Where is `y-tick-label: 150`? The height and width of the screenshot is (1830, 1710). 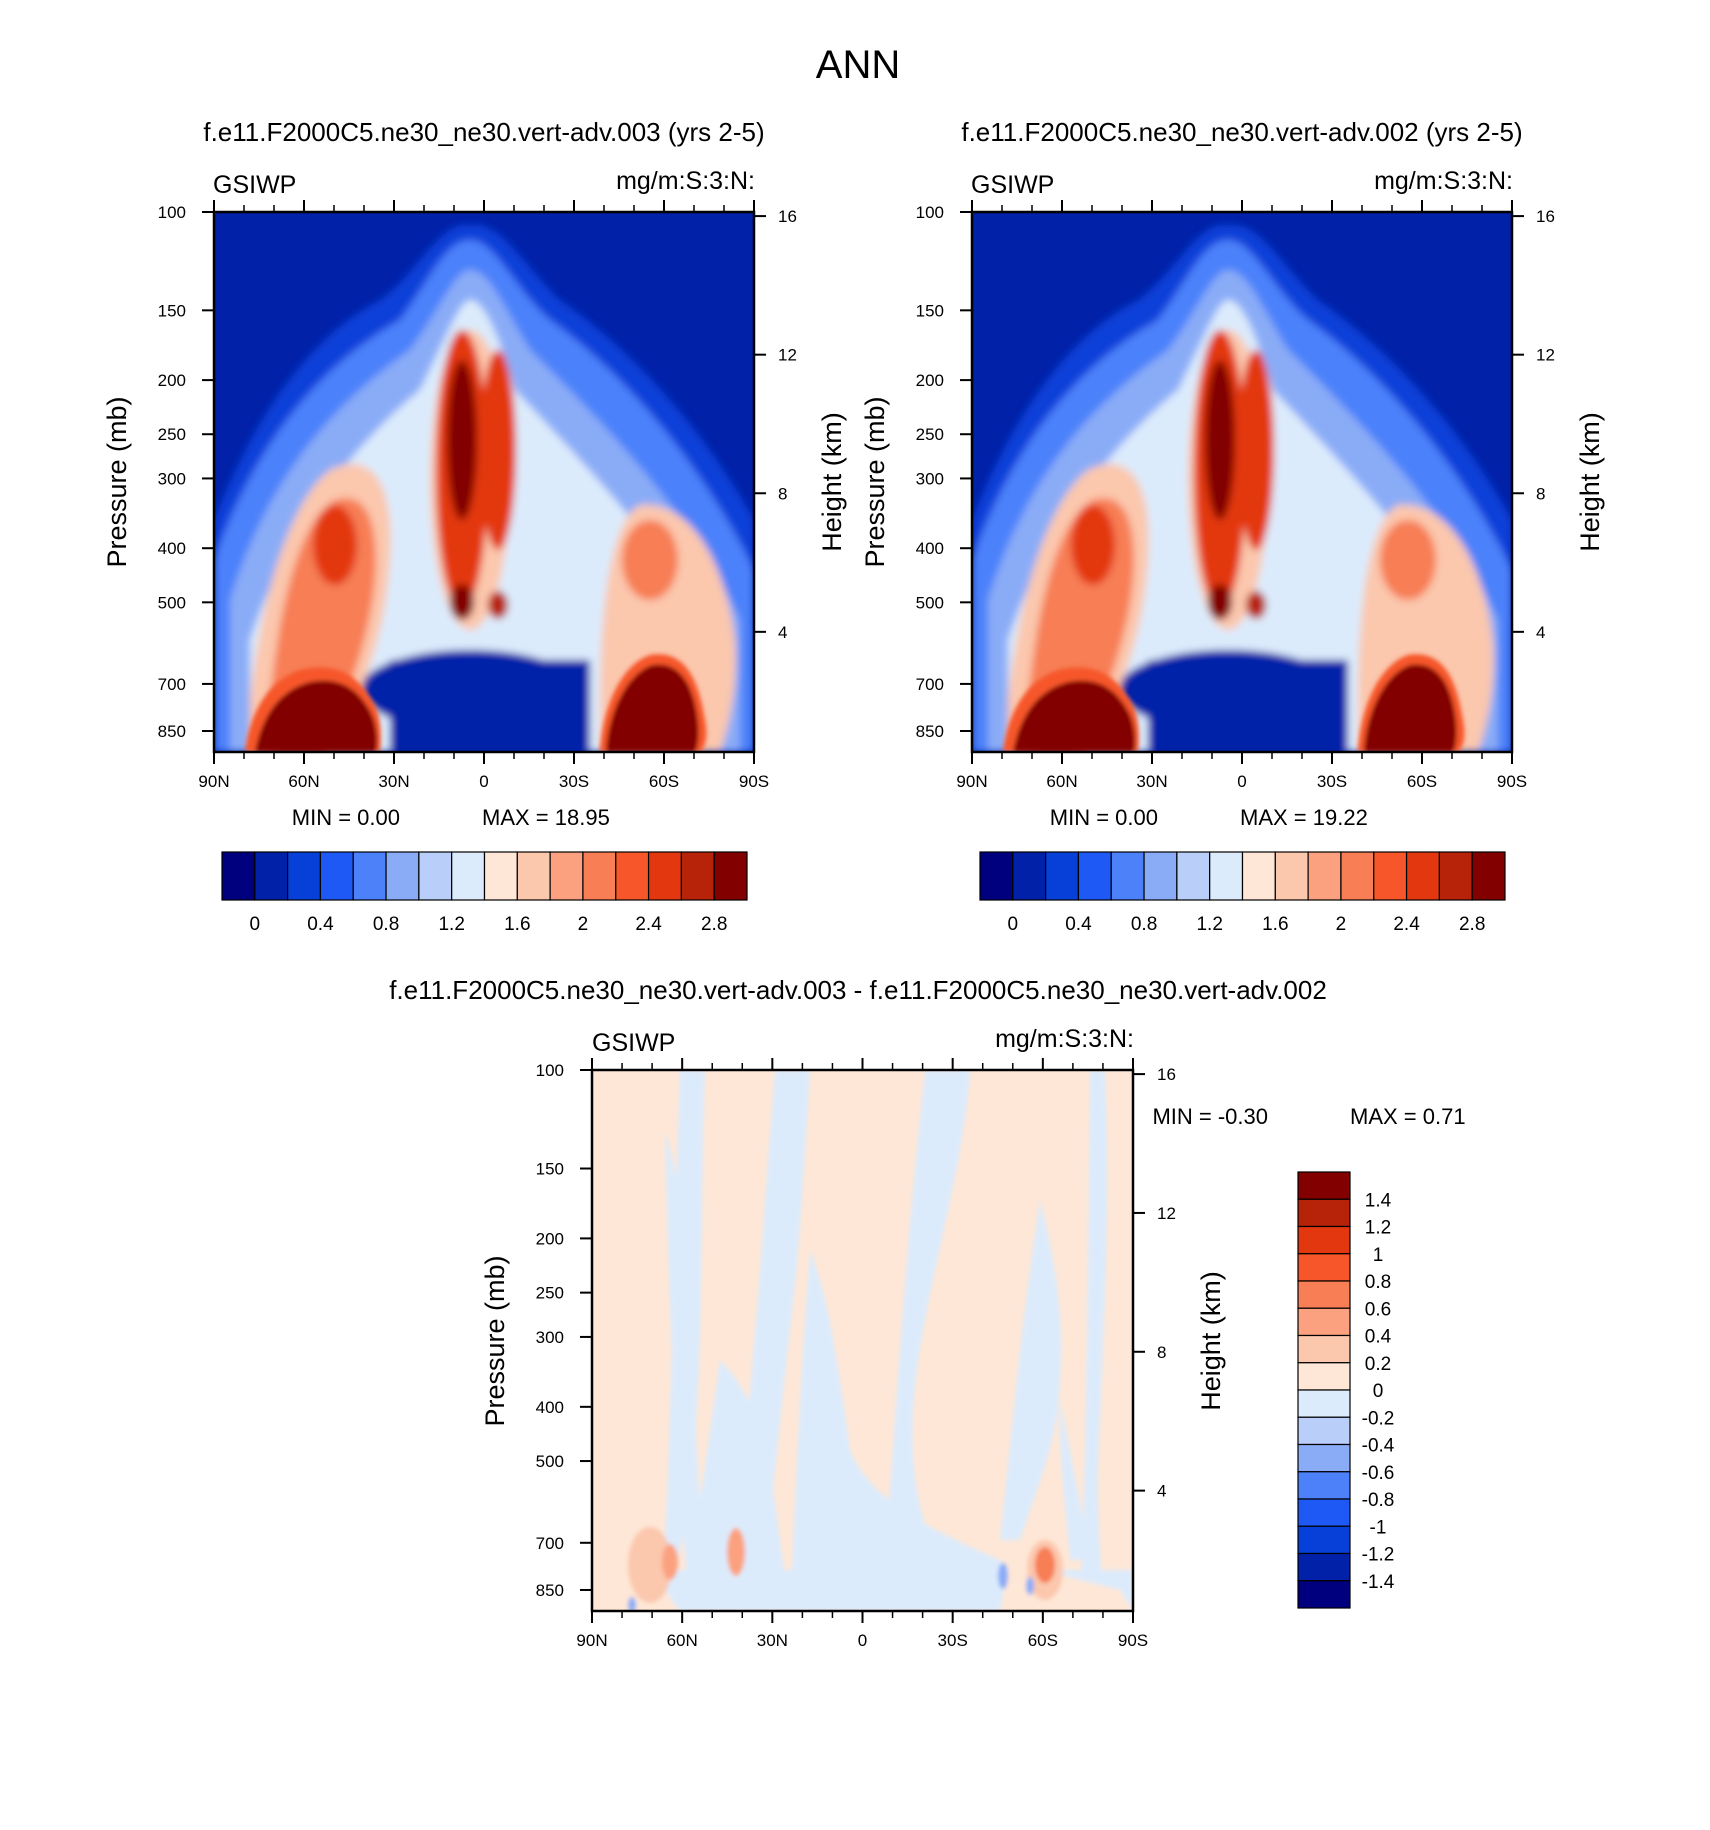
y-tick-label: 150 is located at coordinates (930, 310).